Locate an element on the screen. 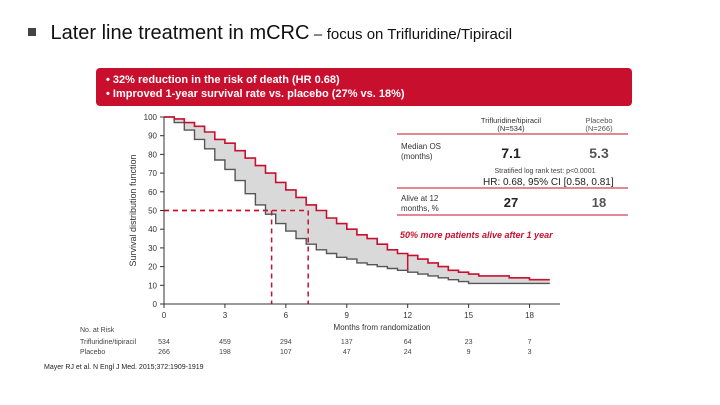 This screenshot has height=405, width=720. y-tick-label: 40 is located at coordinates (152, 229).